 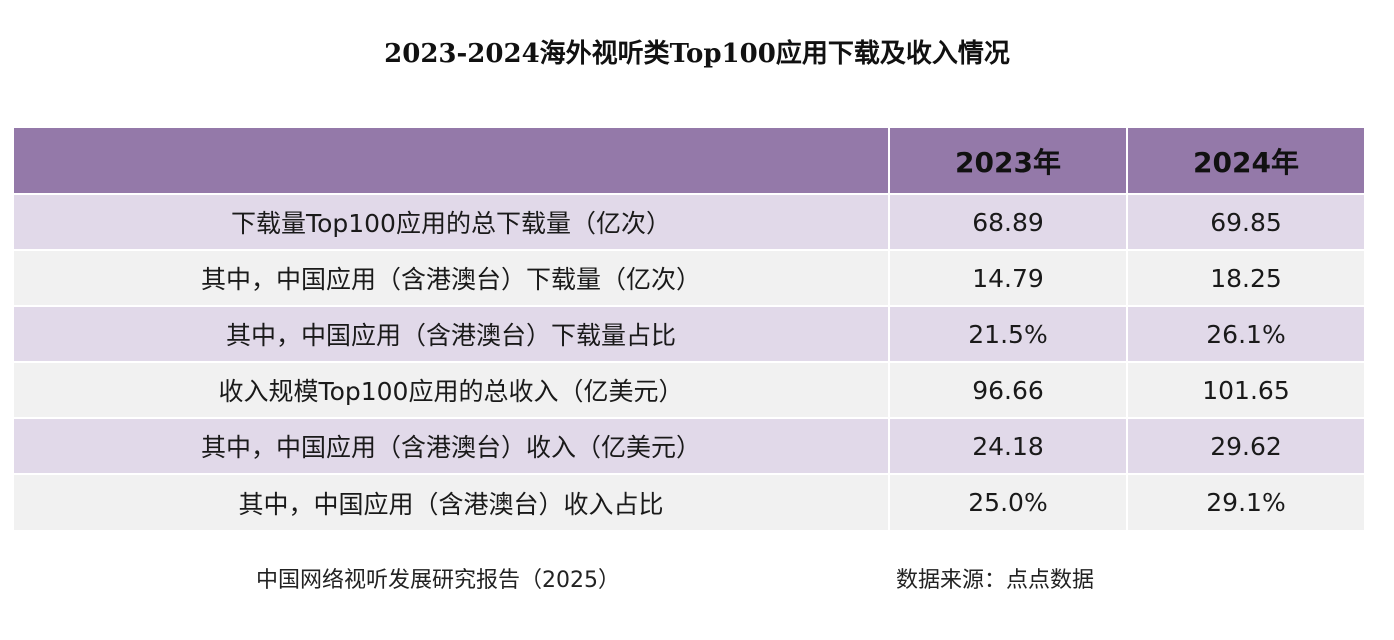 What do you see at coordinates (438, 580) in the screenshot?
I see `report-name: 中国网络视听发展研究报告（2025）` at bounding box center [438, 580].